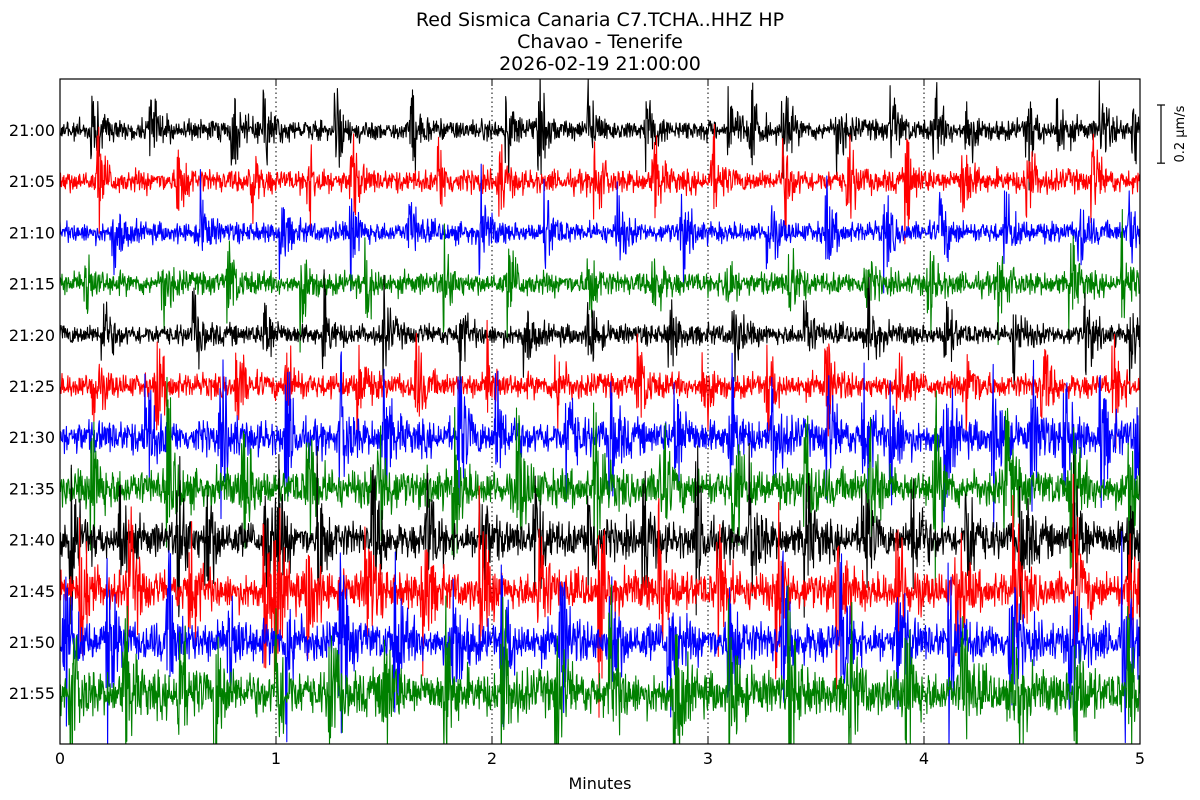  Describe the element at coordinates (32, 335) in the screenshot. I see `row-label-2120: 21:20` at that location.